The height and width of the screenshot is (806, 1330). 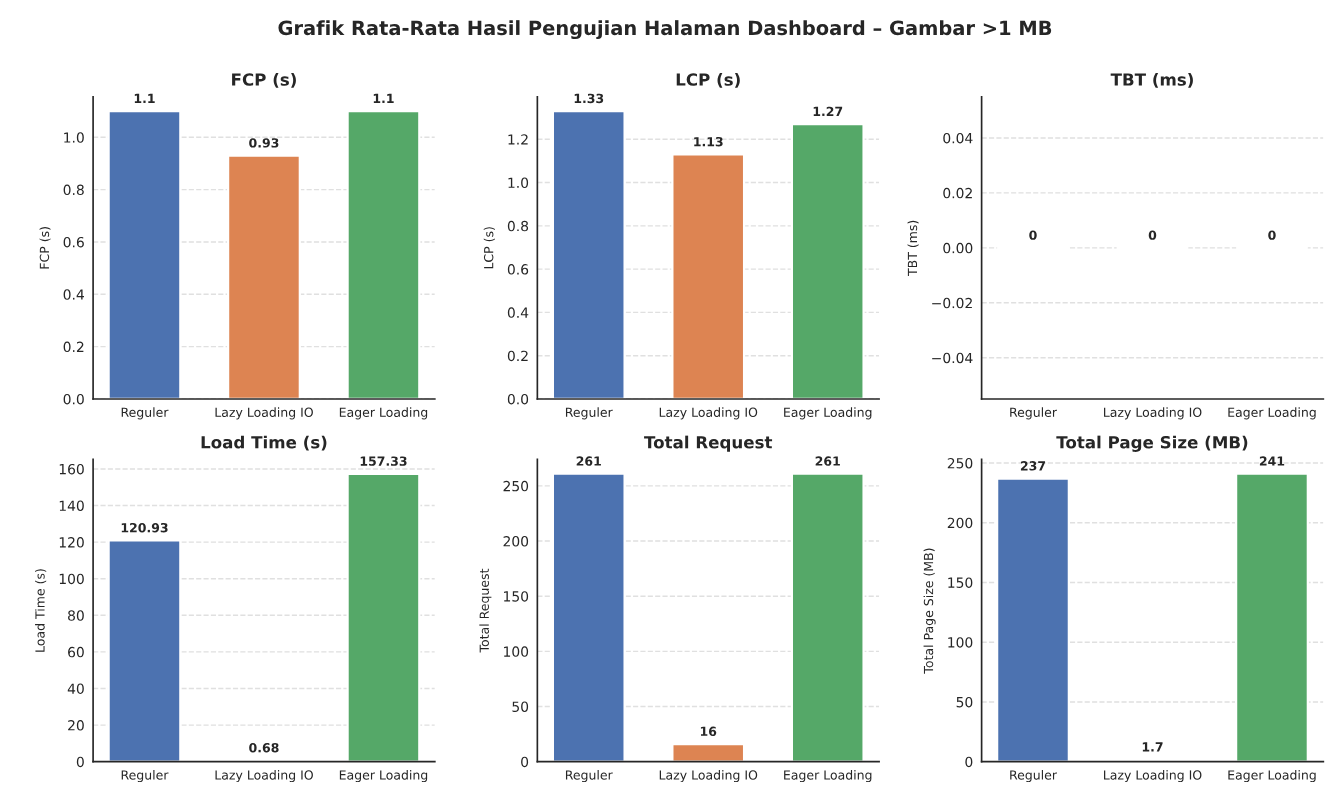 What do you see at coordinates (1151, 80) in the screenshot?
I see `chart-title: TBT (ms)` at bounding box center [1151, 80].